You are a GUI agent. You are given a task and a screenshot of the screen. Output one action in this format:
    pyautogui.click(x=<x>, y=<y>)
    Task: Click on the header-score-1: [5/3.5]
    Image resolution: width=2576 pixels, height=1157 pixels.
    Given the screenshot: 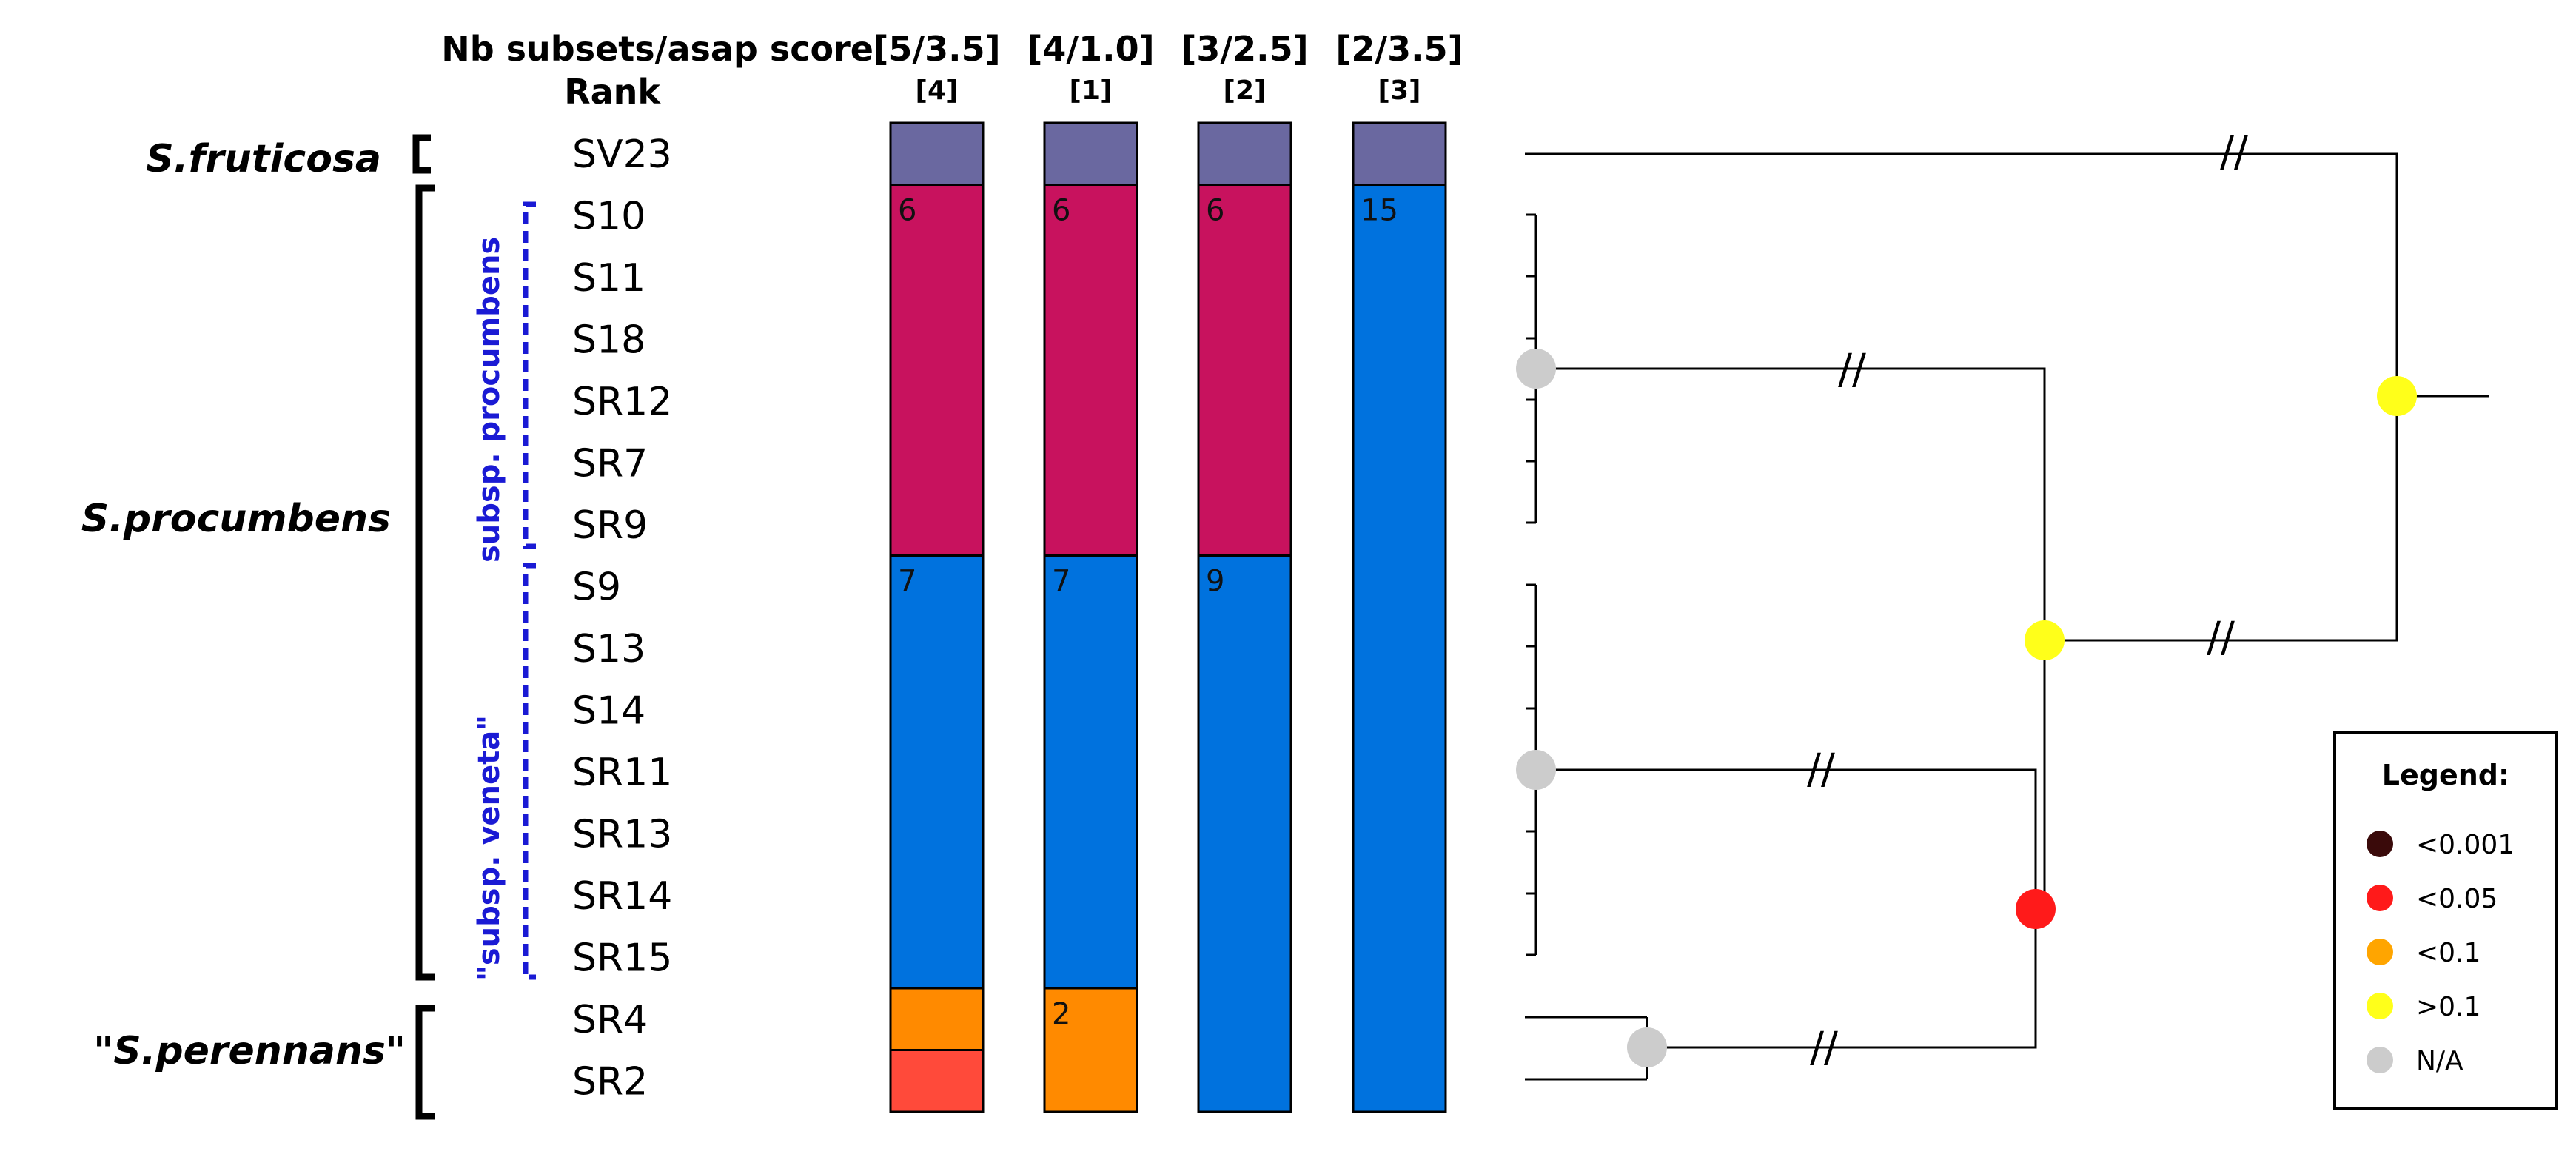 What is the action you would take?
    pyautogui.click(x=936, y=49)
    